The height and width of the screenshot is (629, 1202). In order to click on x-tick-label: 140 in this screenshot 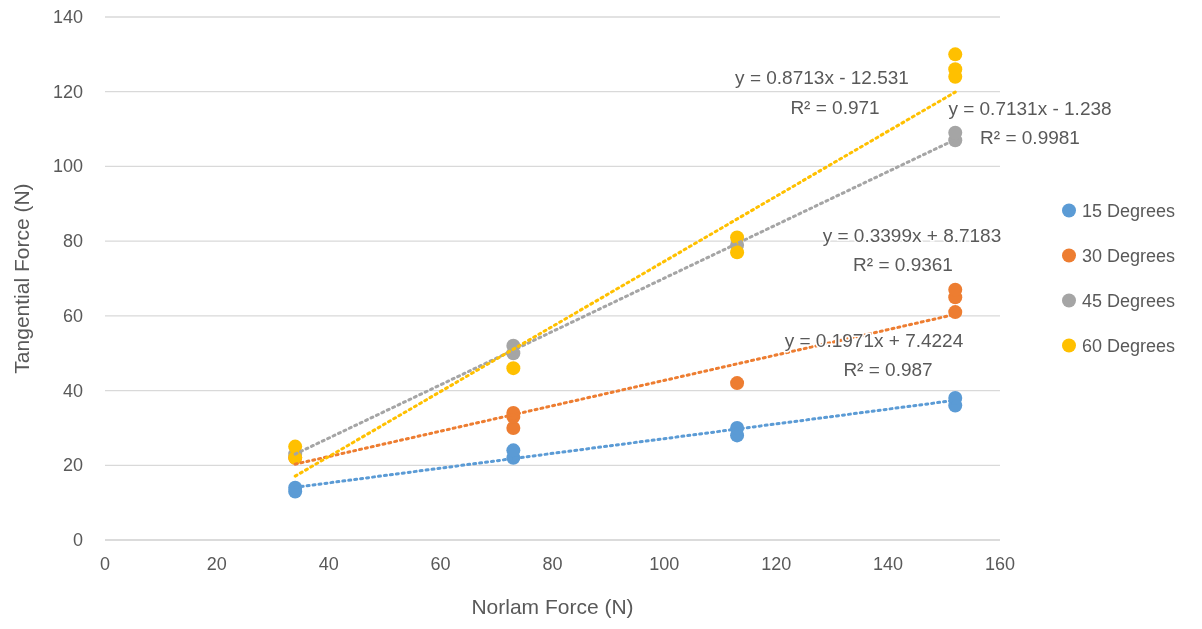, I will do `click(888, 564)`.